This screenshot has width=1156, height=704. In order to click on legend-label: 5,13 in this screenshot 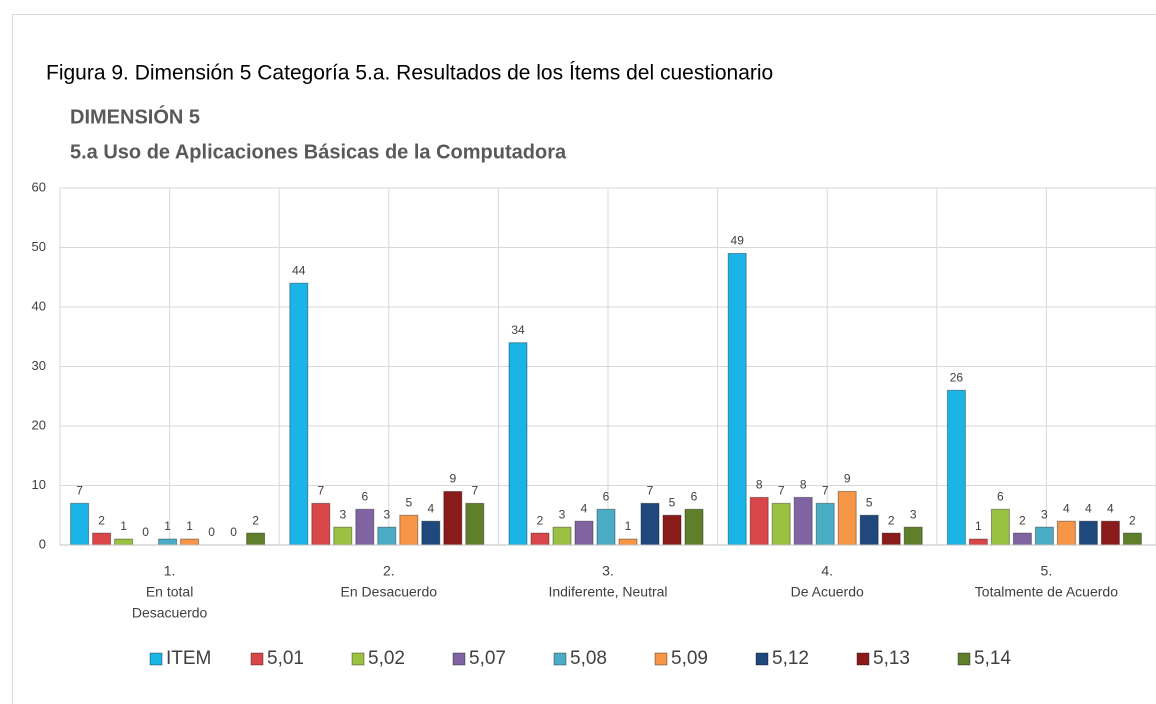, I will do `click(891, 658)`.